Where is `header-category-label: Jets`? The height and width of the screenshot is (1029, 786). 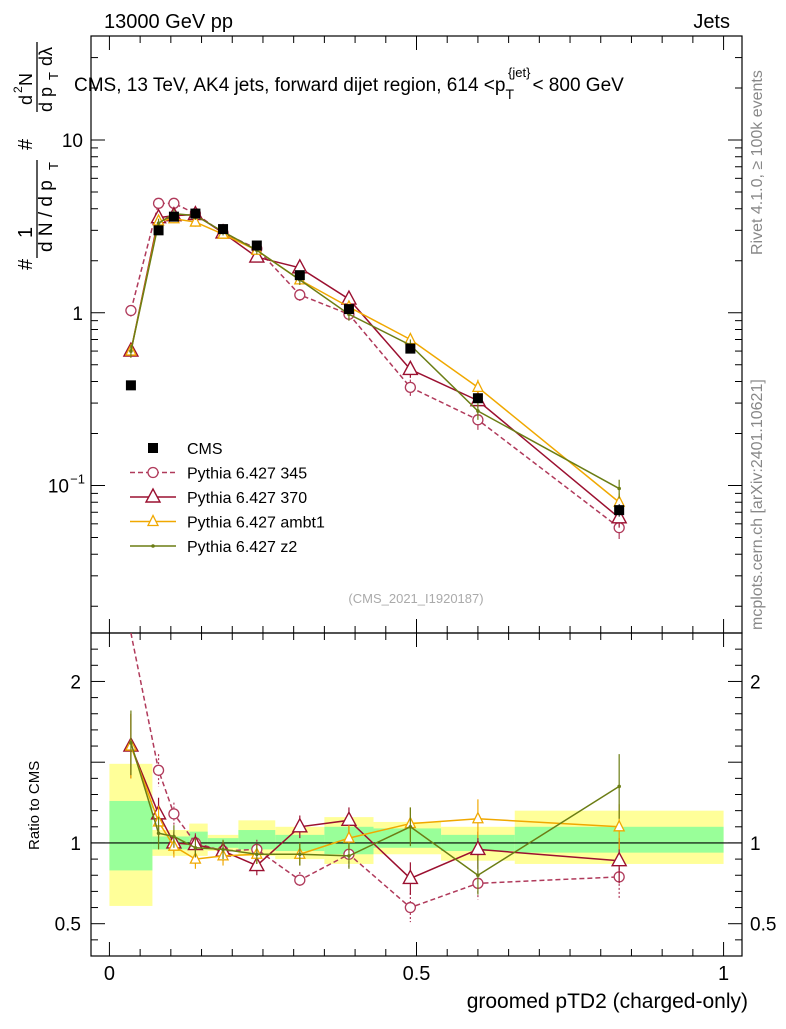 header-category-label: Jets is located at coordinates (711, 22).